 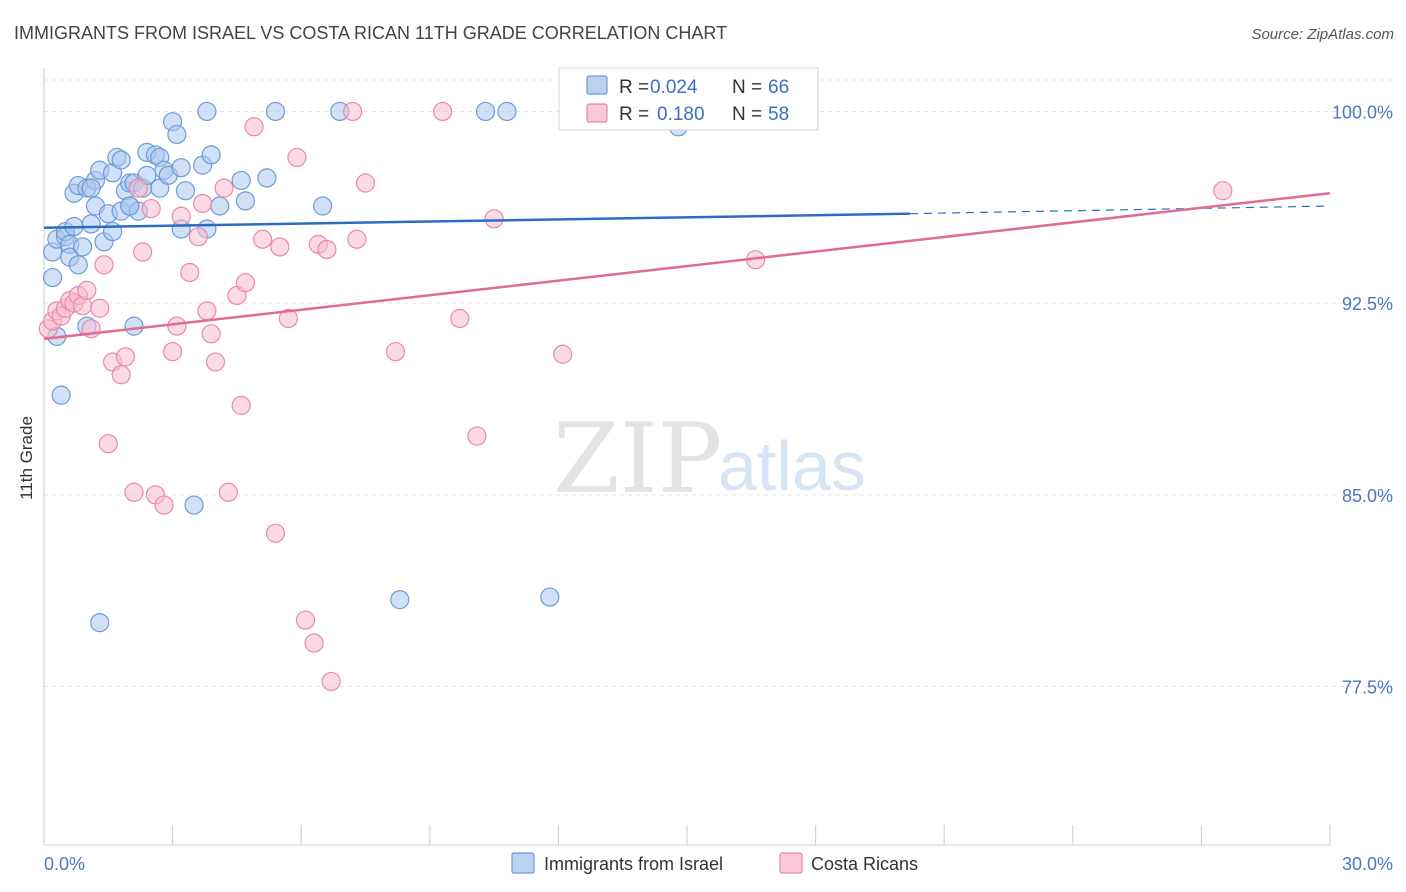 What do you see at coordinates (1367, 864) in the screenshot?
I see `x-tick-label-max: 30.0%` at bounding box center [1367, 864].